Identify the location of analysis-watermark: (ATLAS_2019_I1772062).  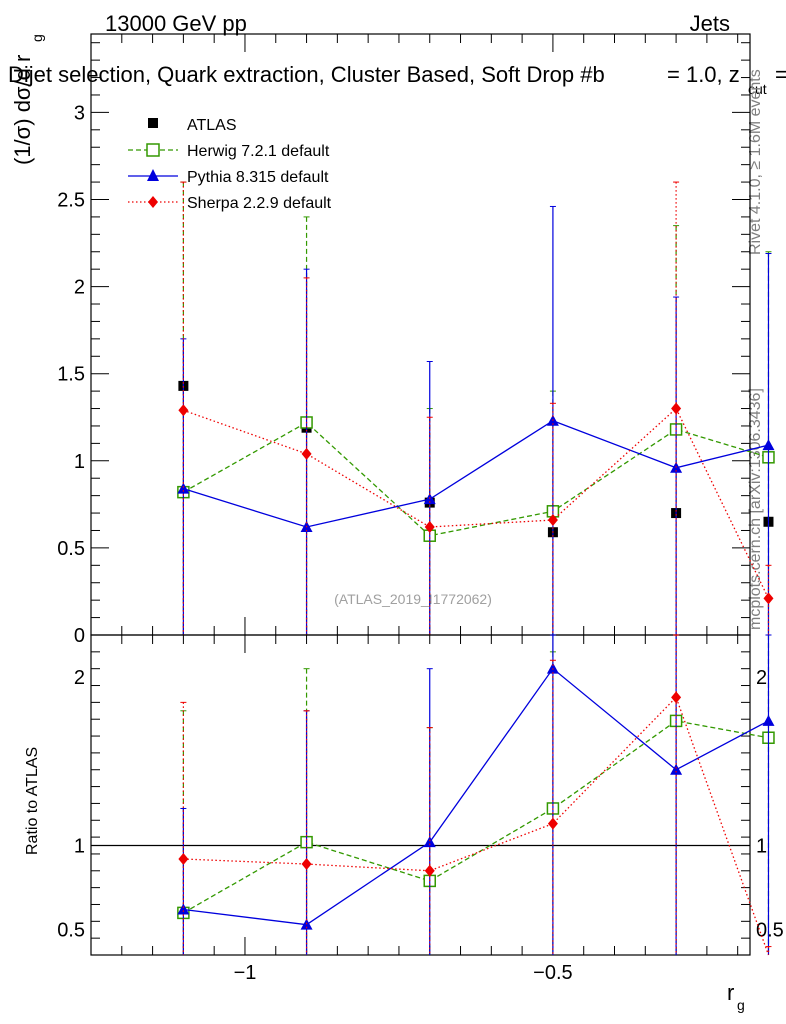
(413, 599).